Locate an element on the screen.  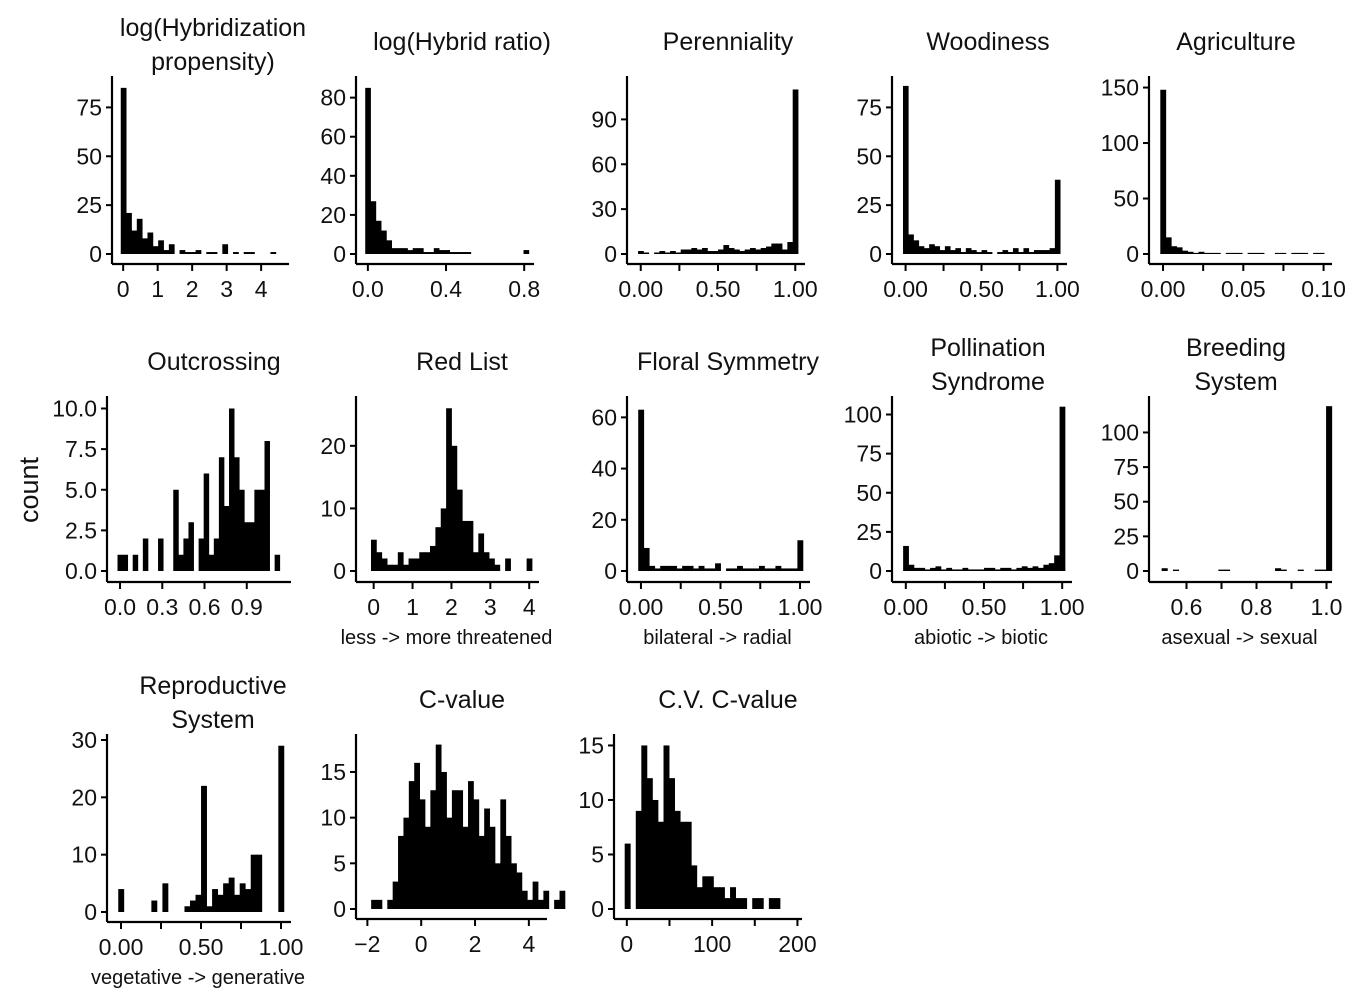
y-tick-label: 40 is located at coordinates (604, 469).